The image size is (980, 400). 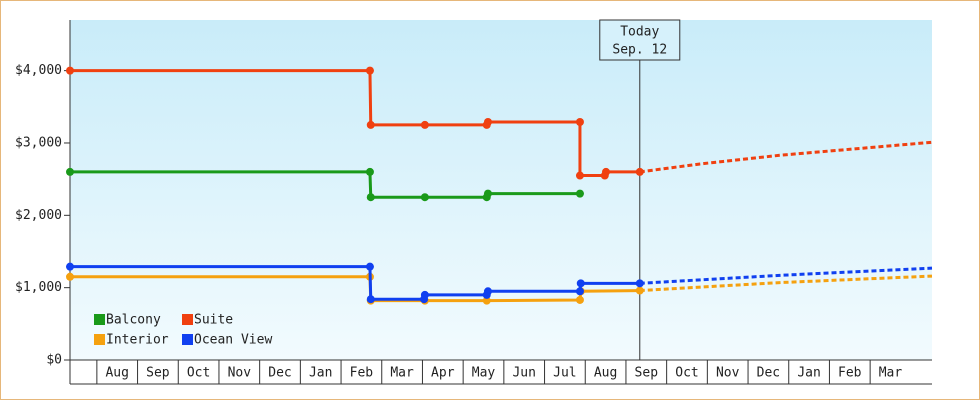 I want to click on legend-label: Suite, so click(x=213, y=320).